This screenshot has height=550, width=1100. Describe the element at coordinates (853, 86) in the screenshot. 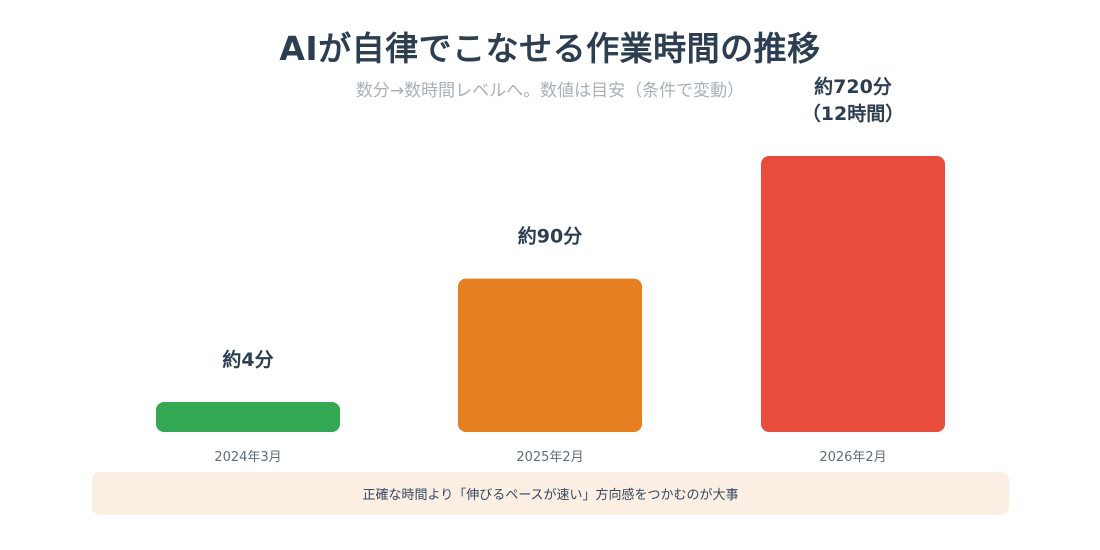

I see `data-label-3-line-1: 約720分` at that location.